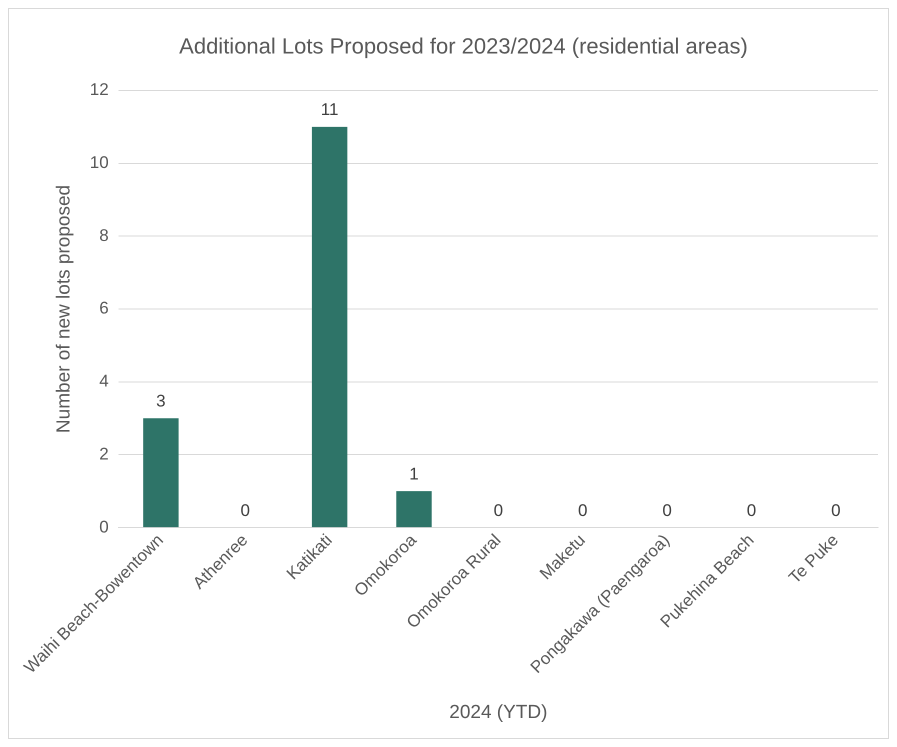 The height and width of the screenshot is (747, 897). What do you see at coordinates (104, 381) in the screenshot?
I see `y-tick-label: 4` at bounding box center [104, 381].